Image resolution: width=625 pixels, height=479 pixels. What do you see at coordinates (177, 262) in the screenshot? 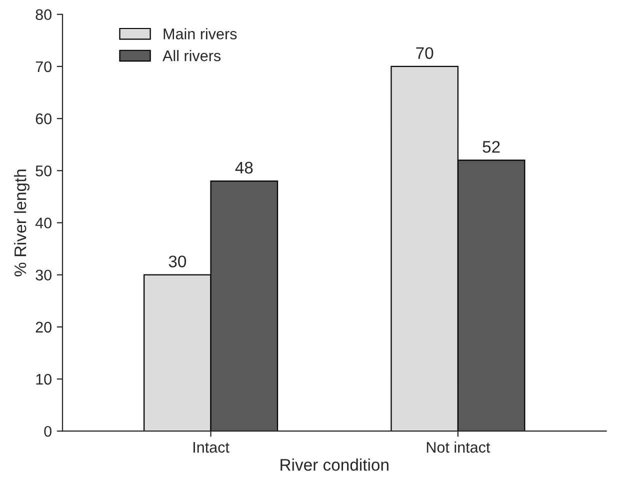
I see `data-label: 30` at bounding box center [177, 262].